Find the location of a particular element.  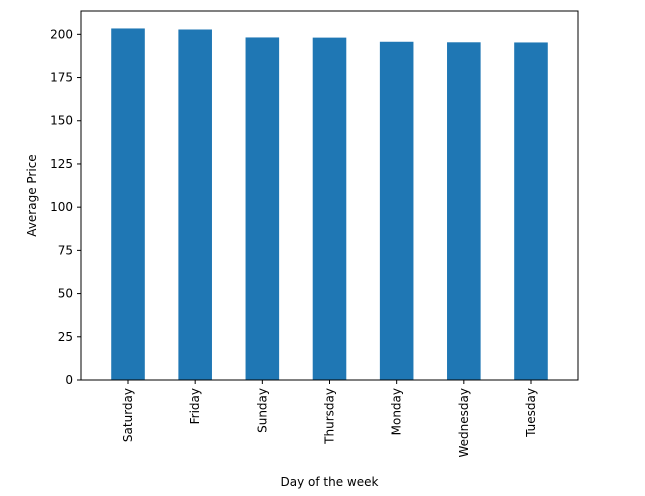

x-tick-label: Monday is located at coordinates (397, 411).